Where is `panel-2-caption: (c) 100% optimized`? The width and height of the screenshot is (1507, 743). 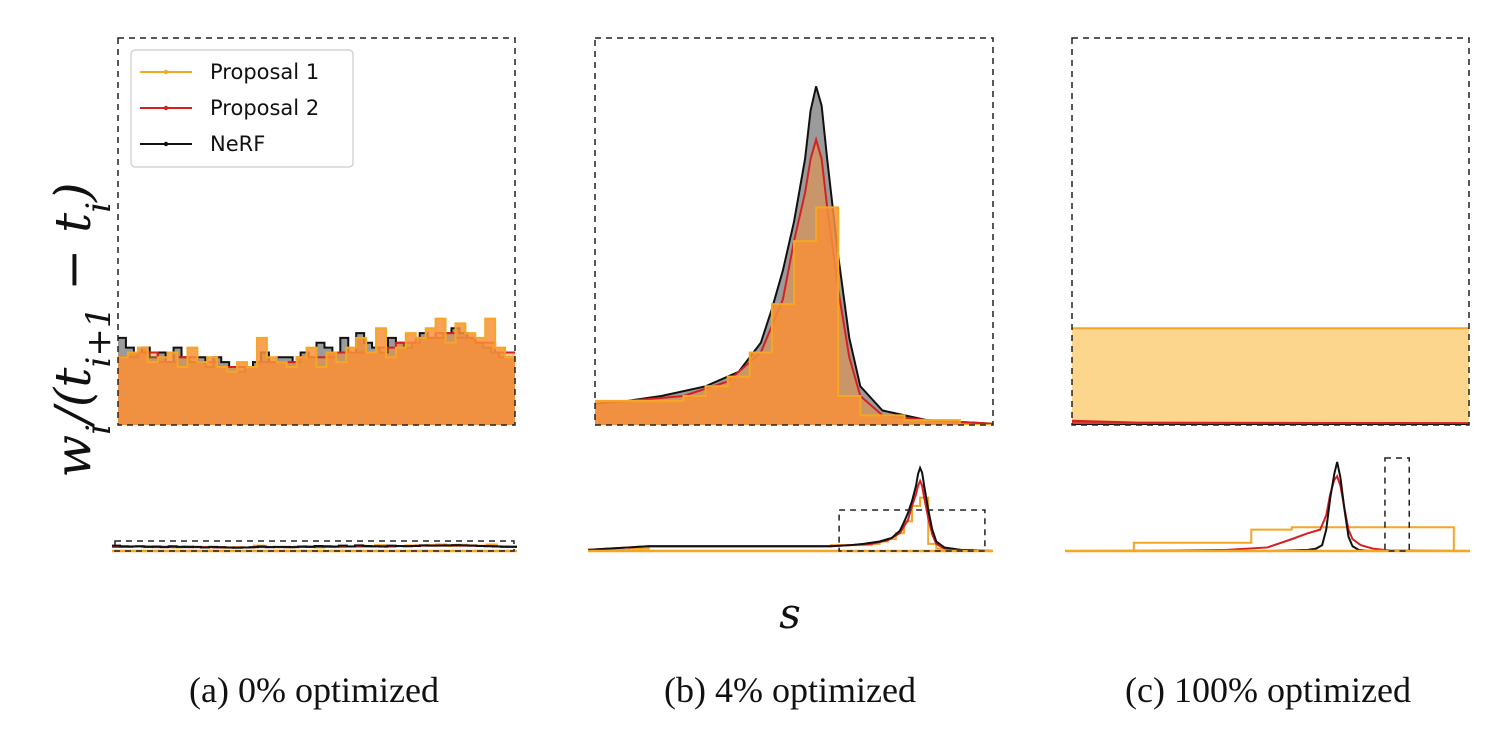 panel-2-caption: (c) 100% optimized is located at coordinates (1268, 690).